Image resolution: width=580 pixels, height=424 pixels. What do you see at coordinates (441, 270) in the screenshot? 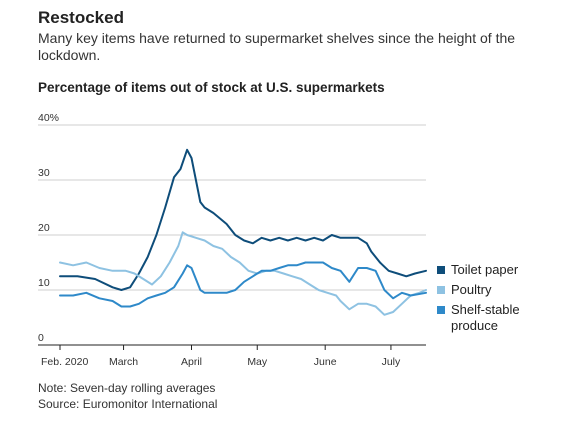
I see `legend-swatch-toilet-paper` at bounding box center [441, 270].